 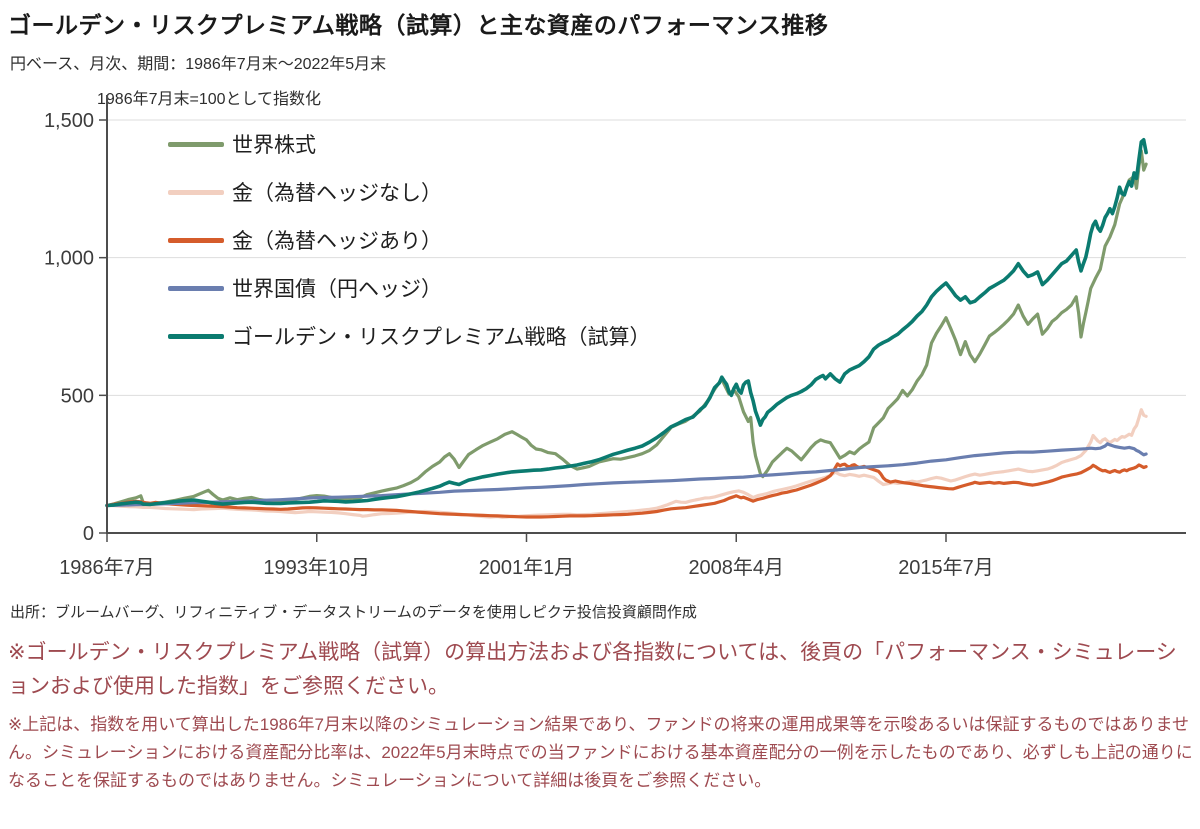 I want to click on legend-item: 世界国債（円ヘッジ）, so click(x=409, y=288).